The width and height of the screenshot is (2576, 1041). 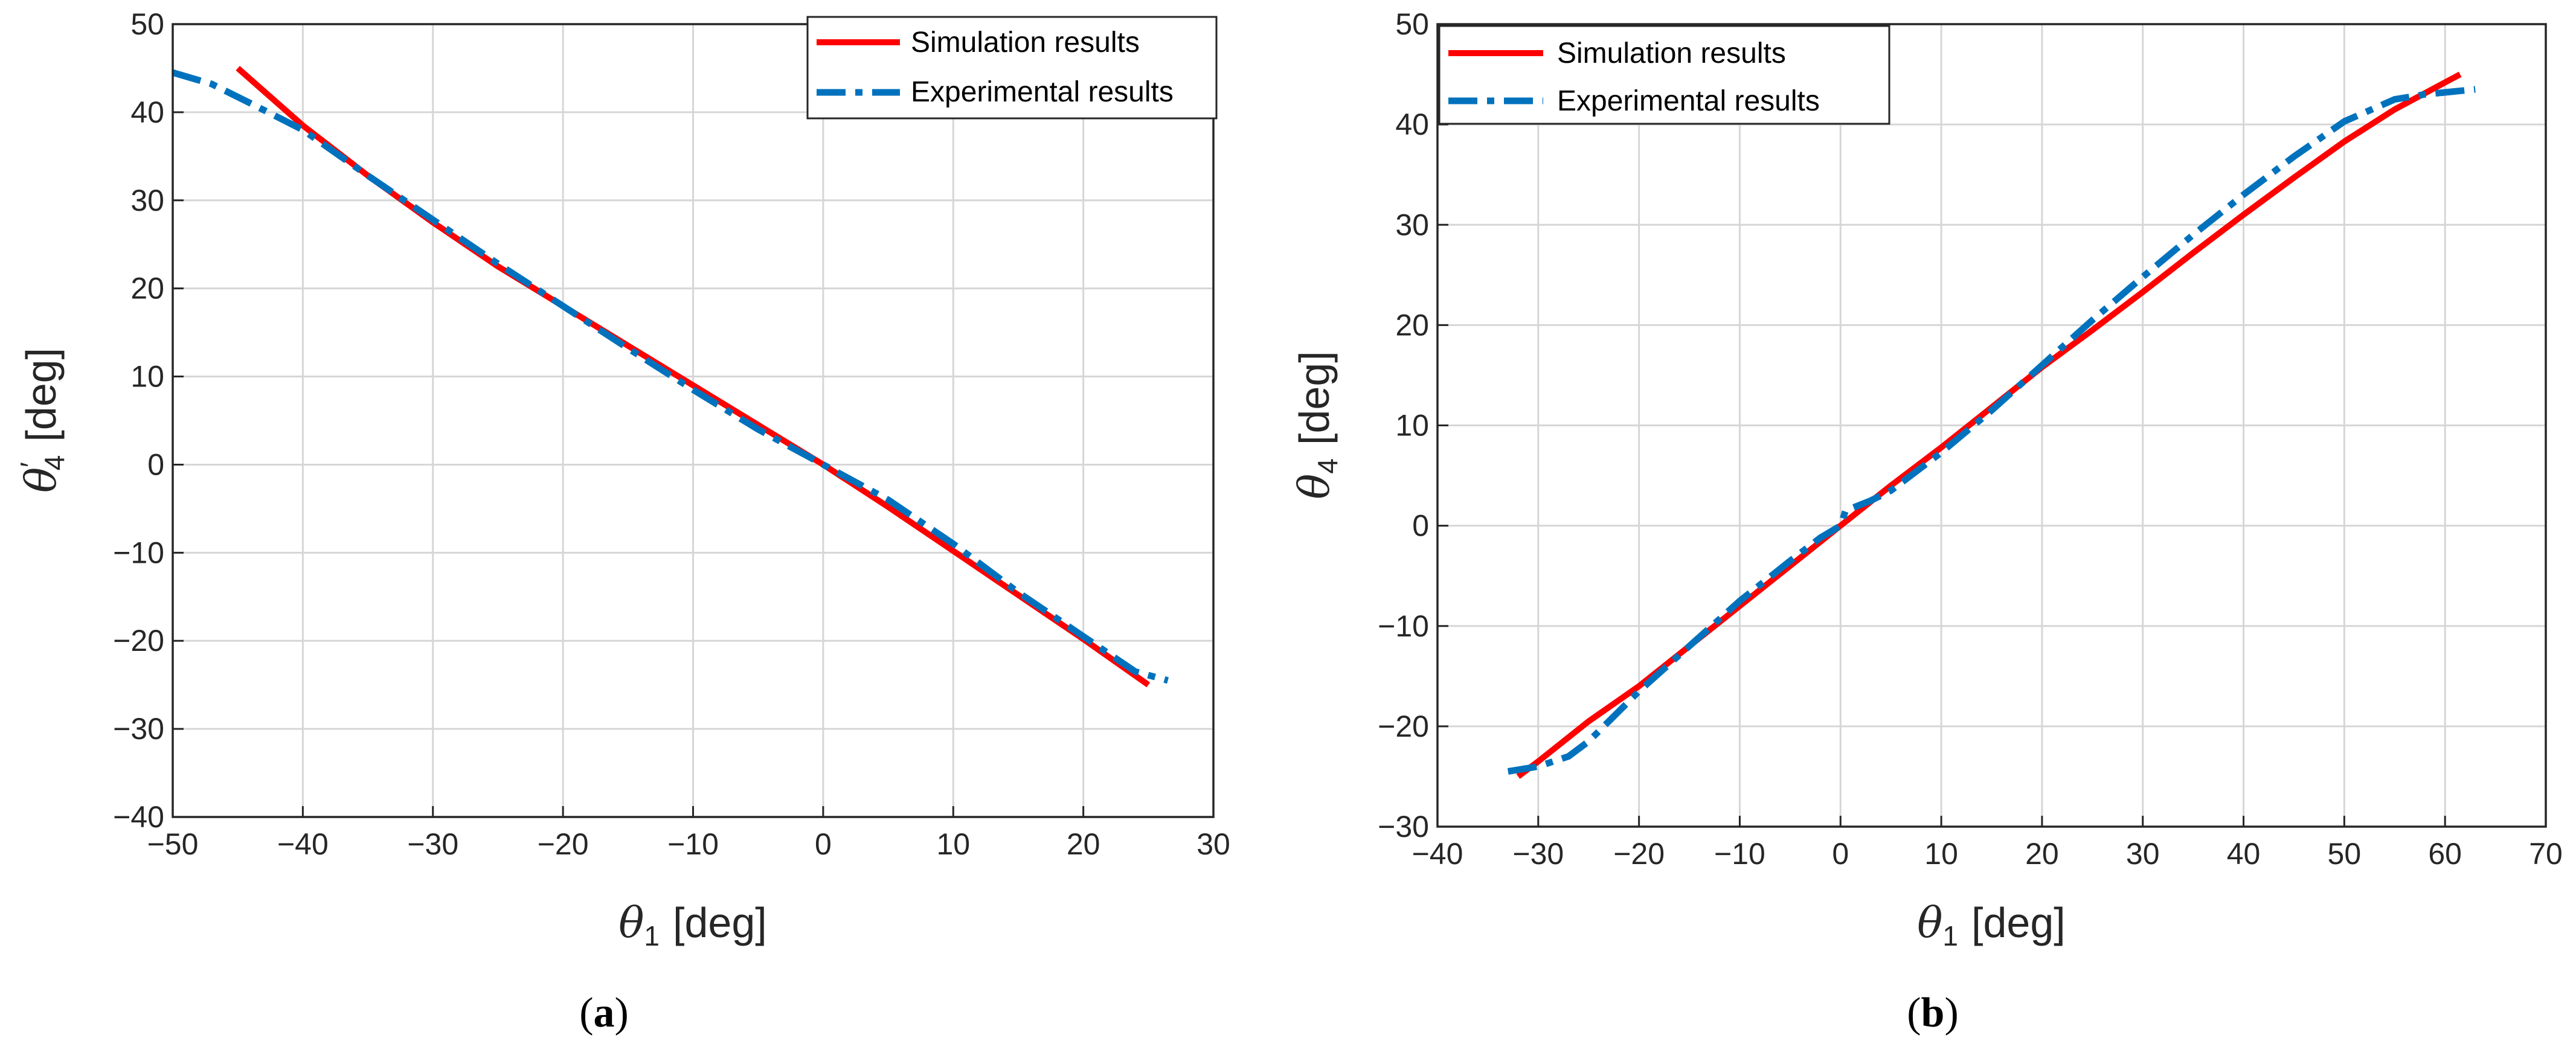 What do you see at coordinates (1327, 466) in the screenshot?
I see `chart-b-ylabel-sub: 4` at bounding box center [1327, 466].